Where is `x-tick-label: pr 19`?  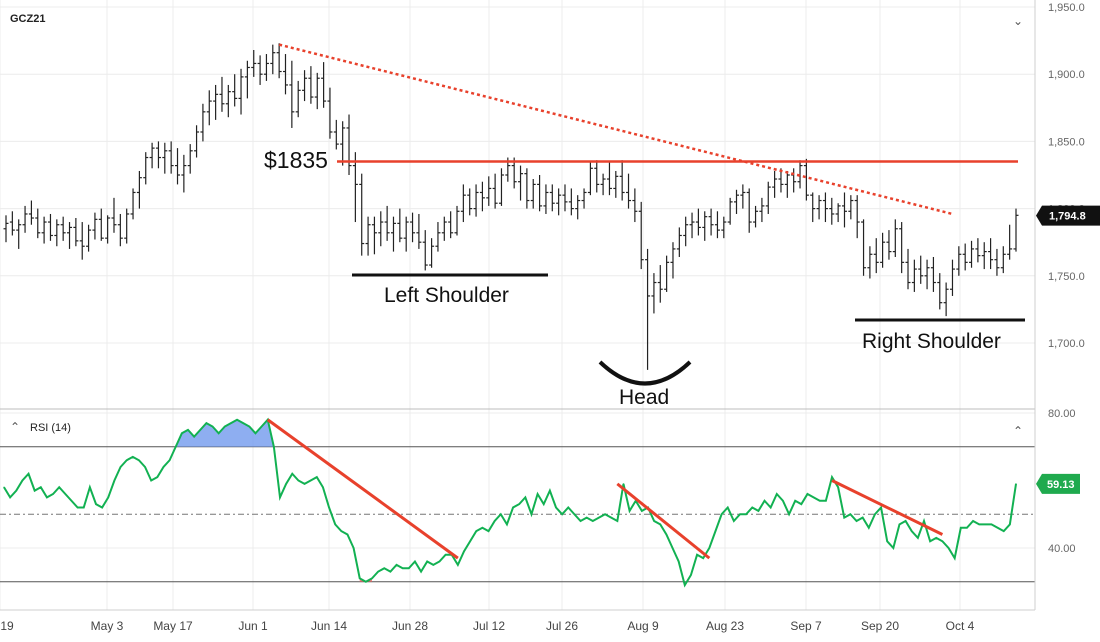
x-tick-label: pr 19 is located at coordinates (7, 626).